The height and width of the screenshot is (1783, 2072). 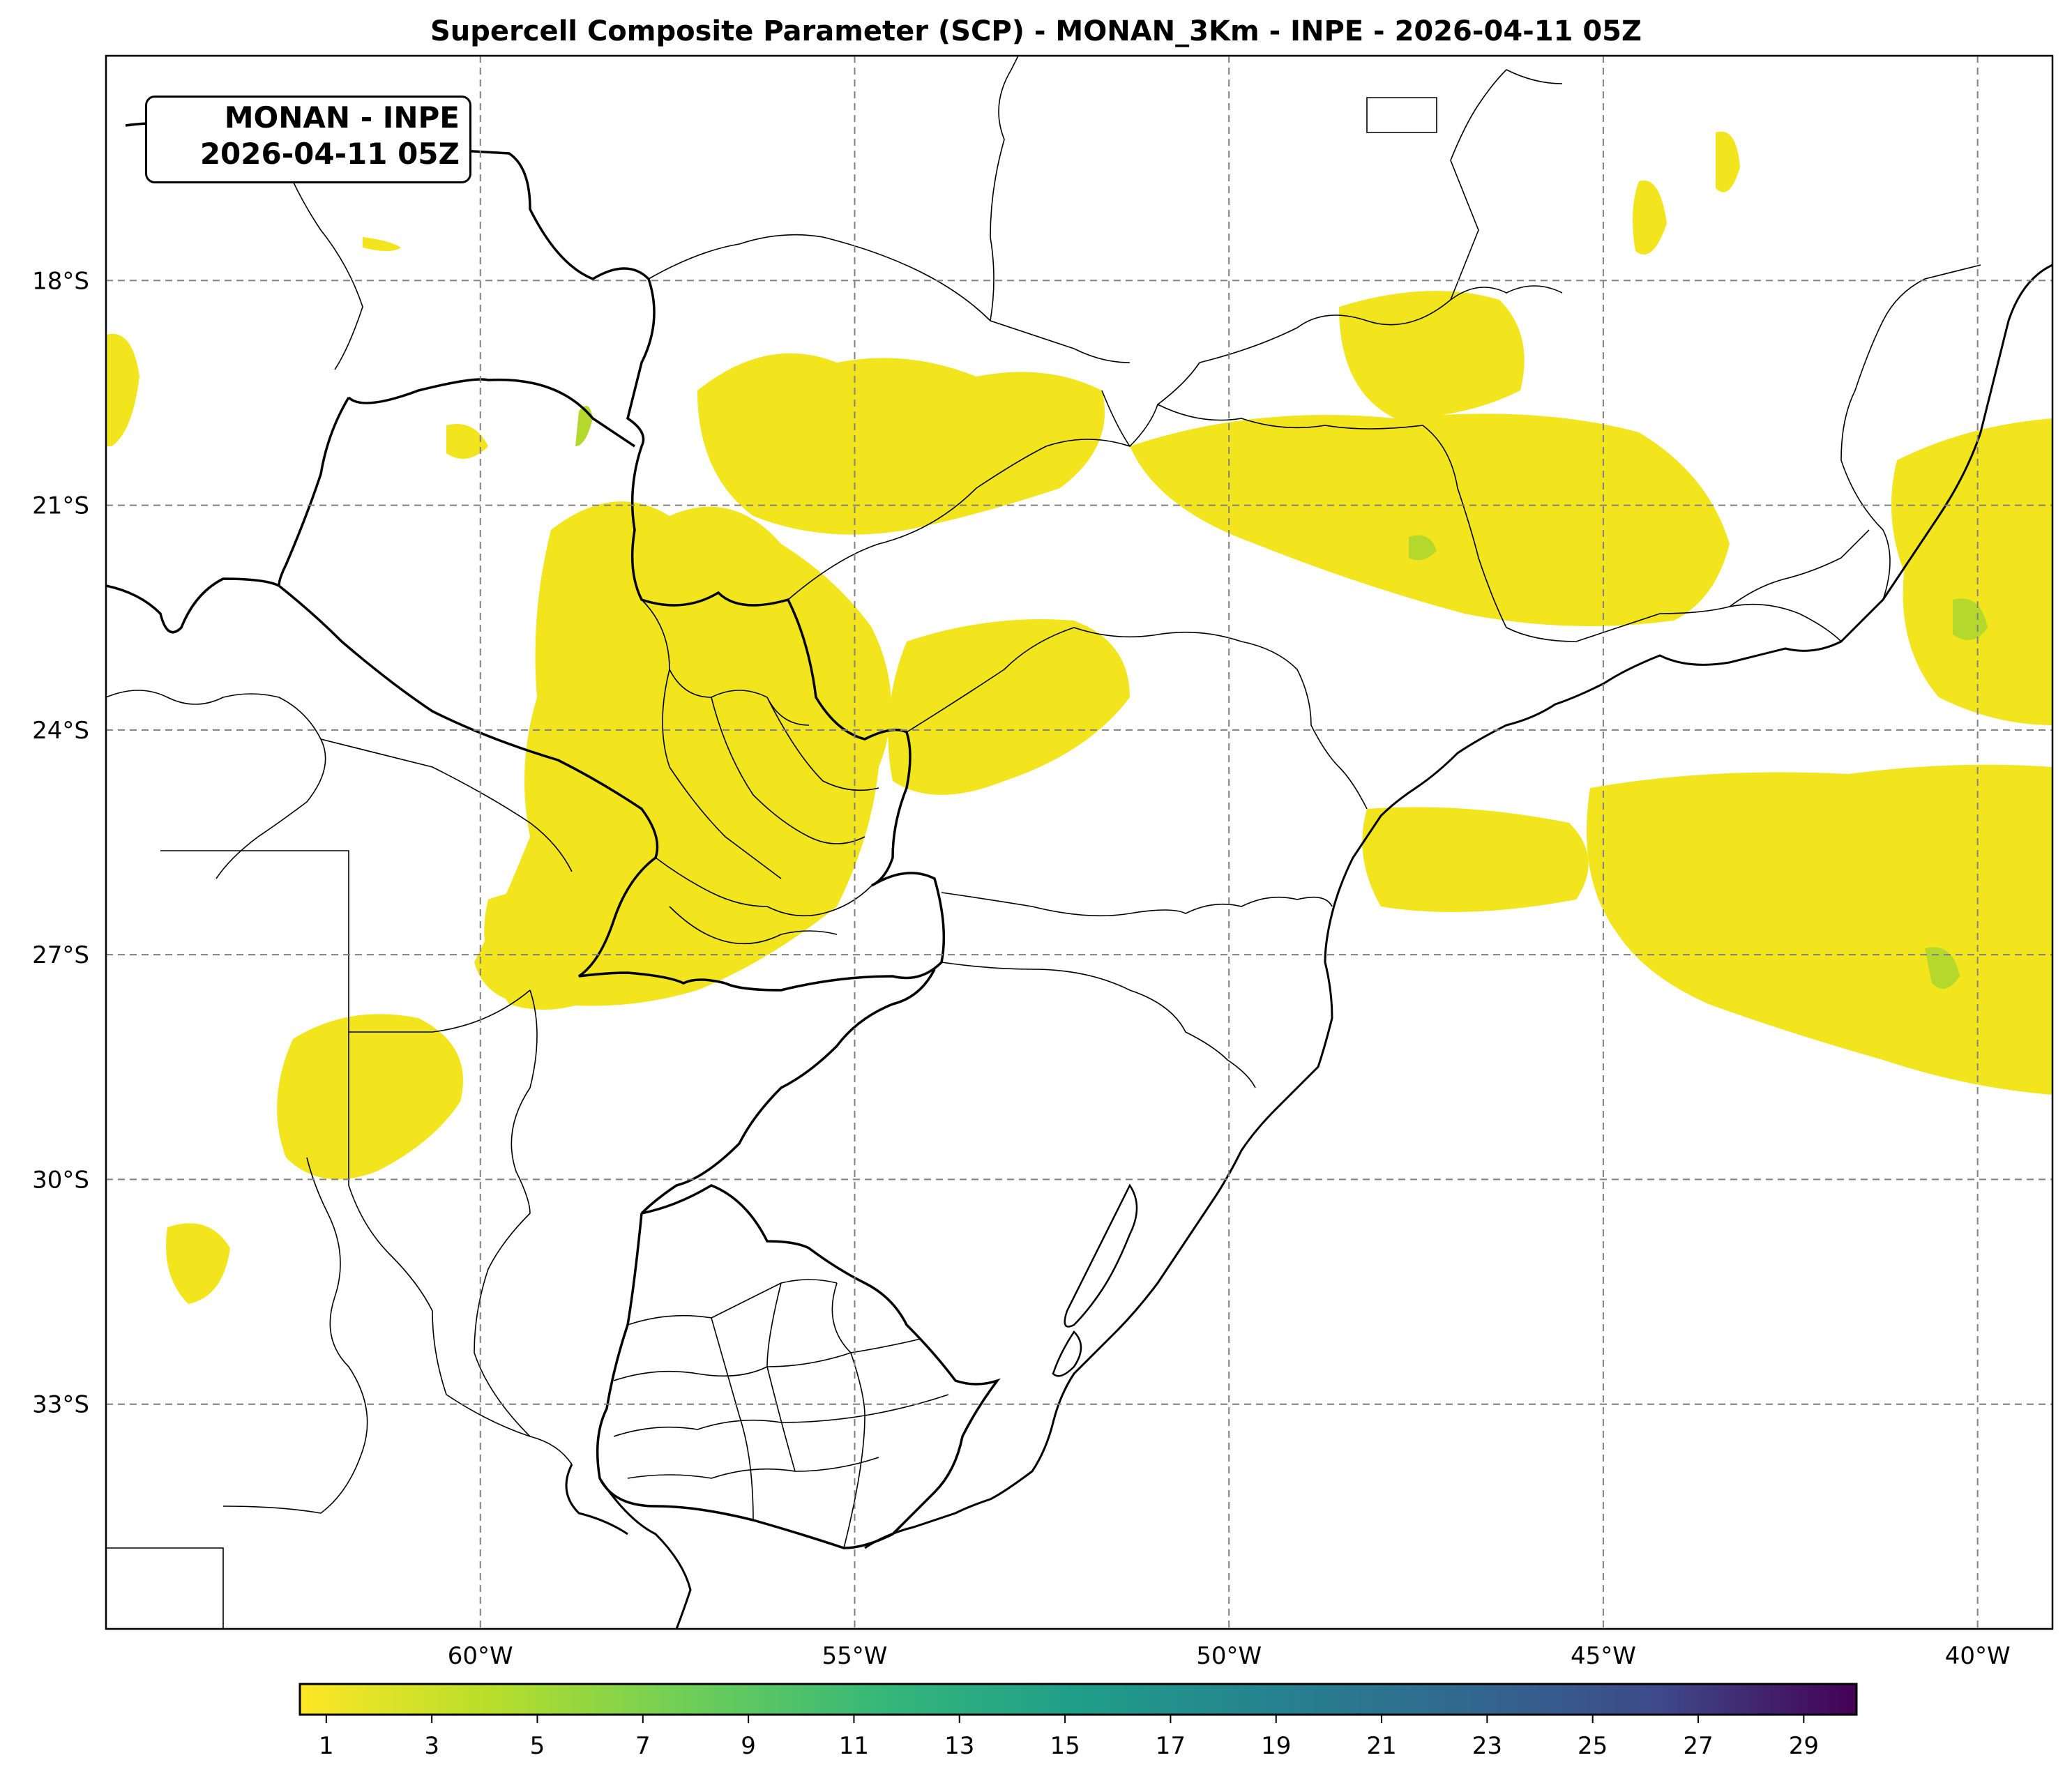 What do you see at coordinates (1171, 1746) in the screenshot?
I see `colorbar-tick-label: 17` at bounding box center [1171, 1746].